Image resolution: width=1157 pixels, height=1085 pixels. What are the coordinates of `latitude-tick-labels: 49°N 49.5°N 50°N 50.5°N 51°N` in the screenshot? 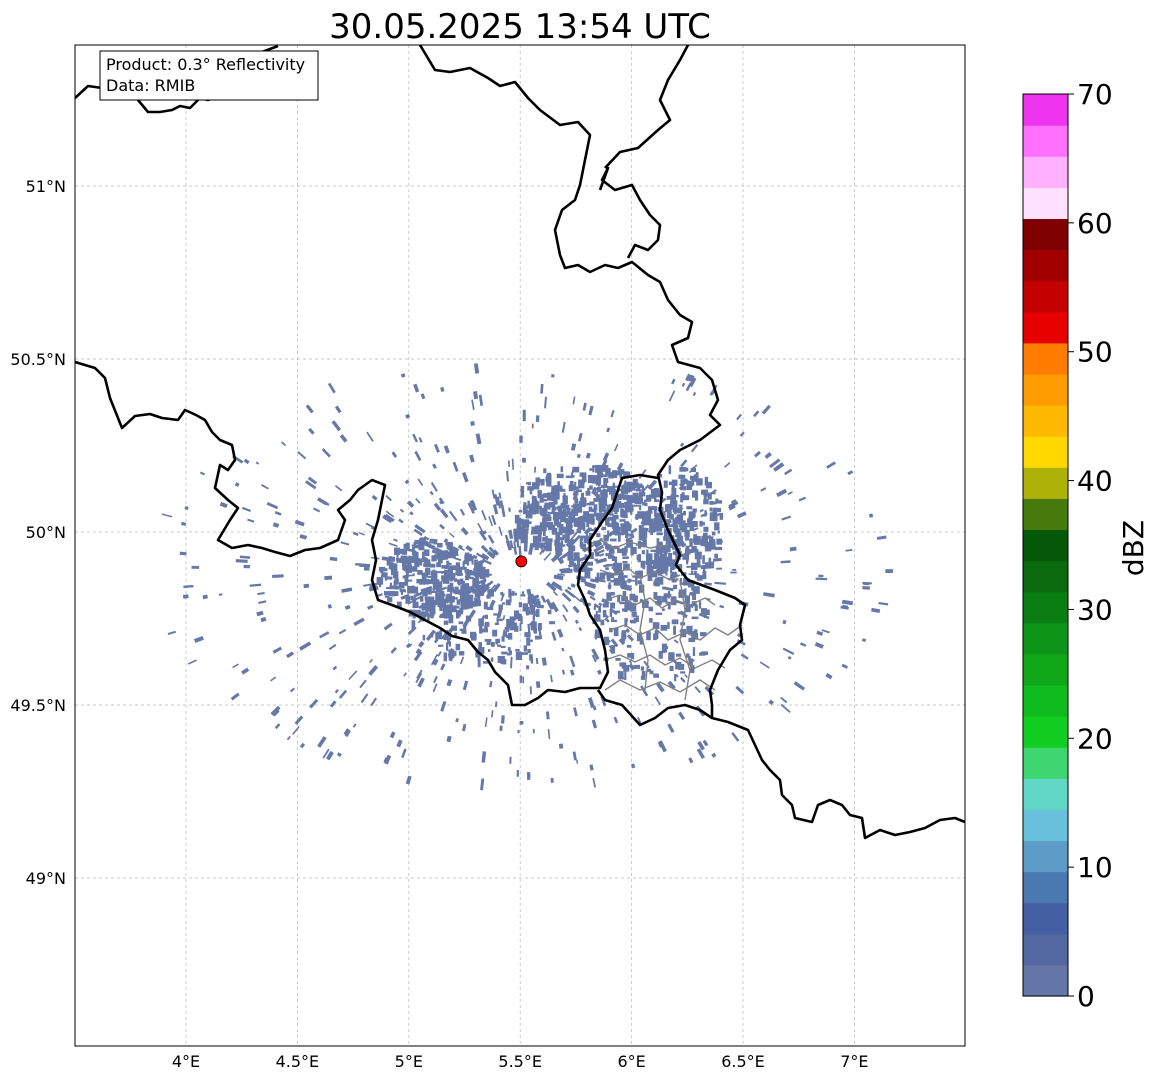 It's located at (38, 532).